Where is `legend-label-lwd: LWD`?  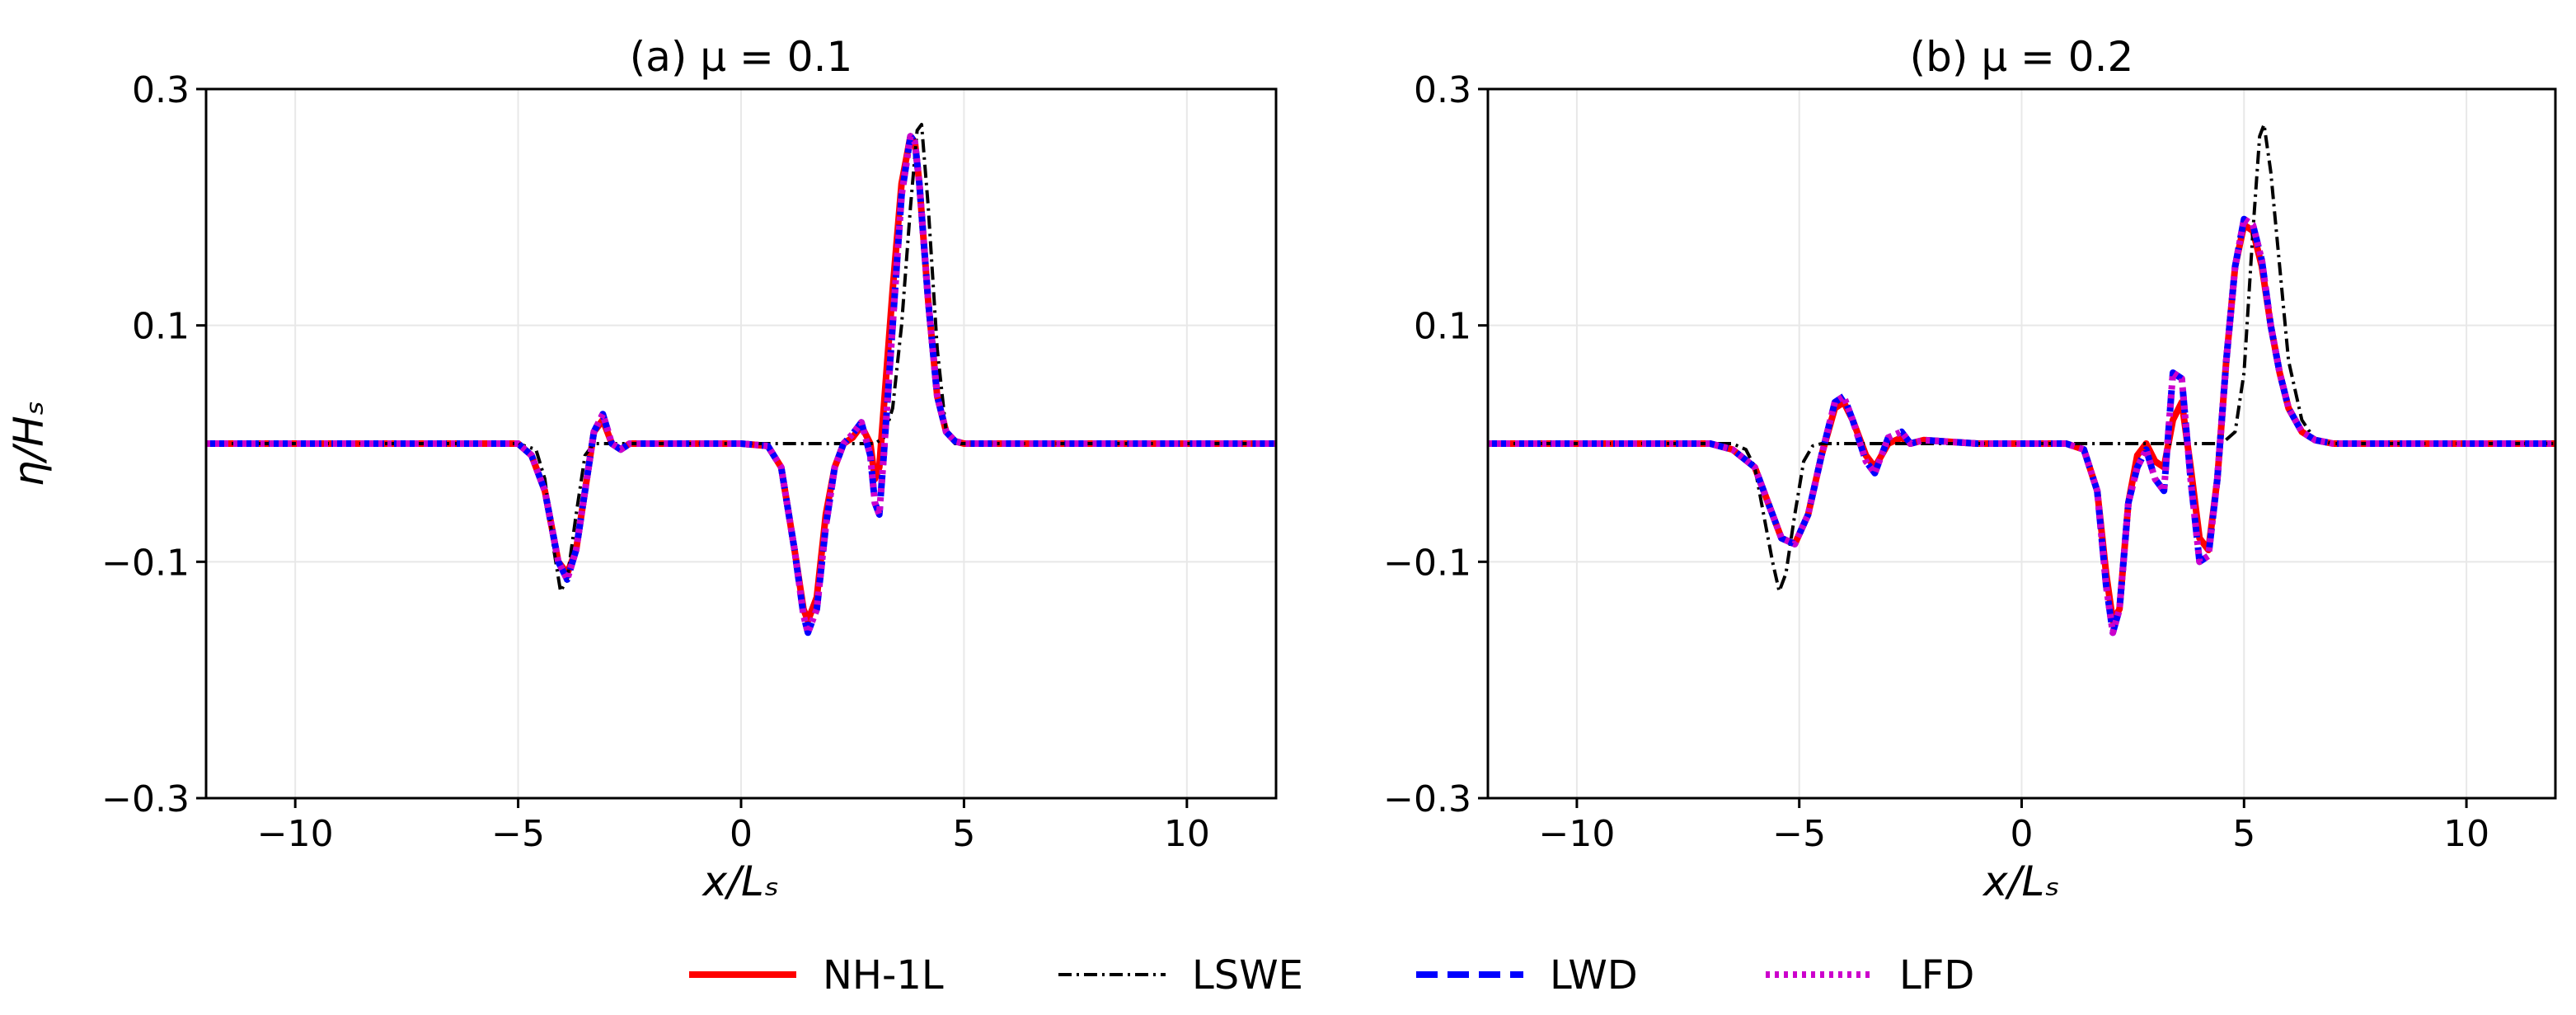
legend-label-lwd: LWD is located at coordinates (1594, 975).